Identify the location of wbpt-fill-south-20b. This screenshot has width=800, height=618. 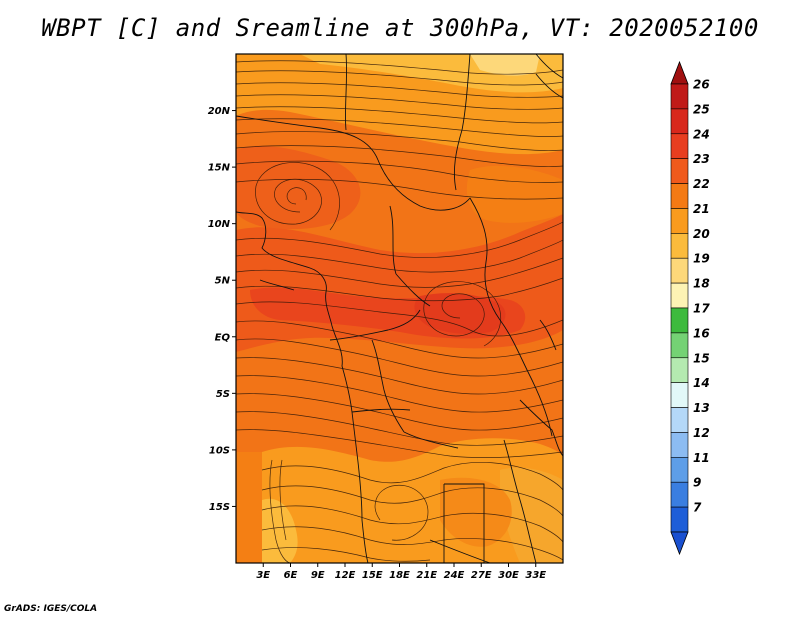
(531, 515).